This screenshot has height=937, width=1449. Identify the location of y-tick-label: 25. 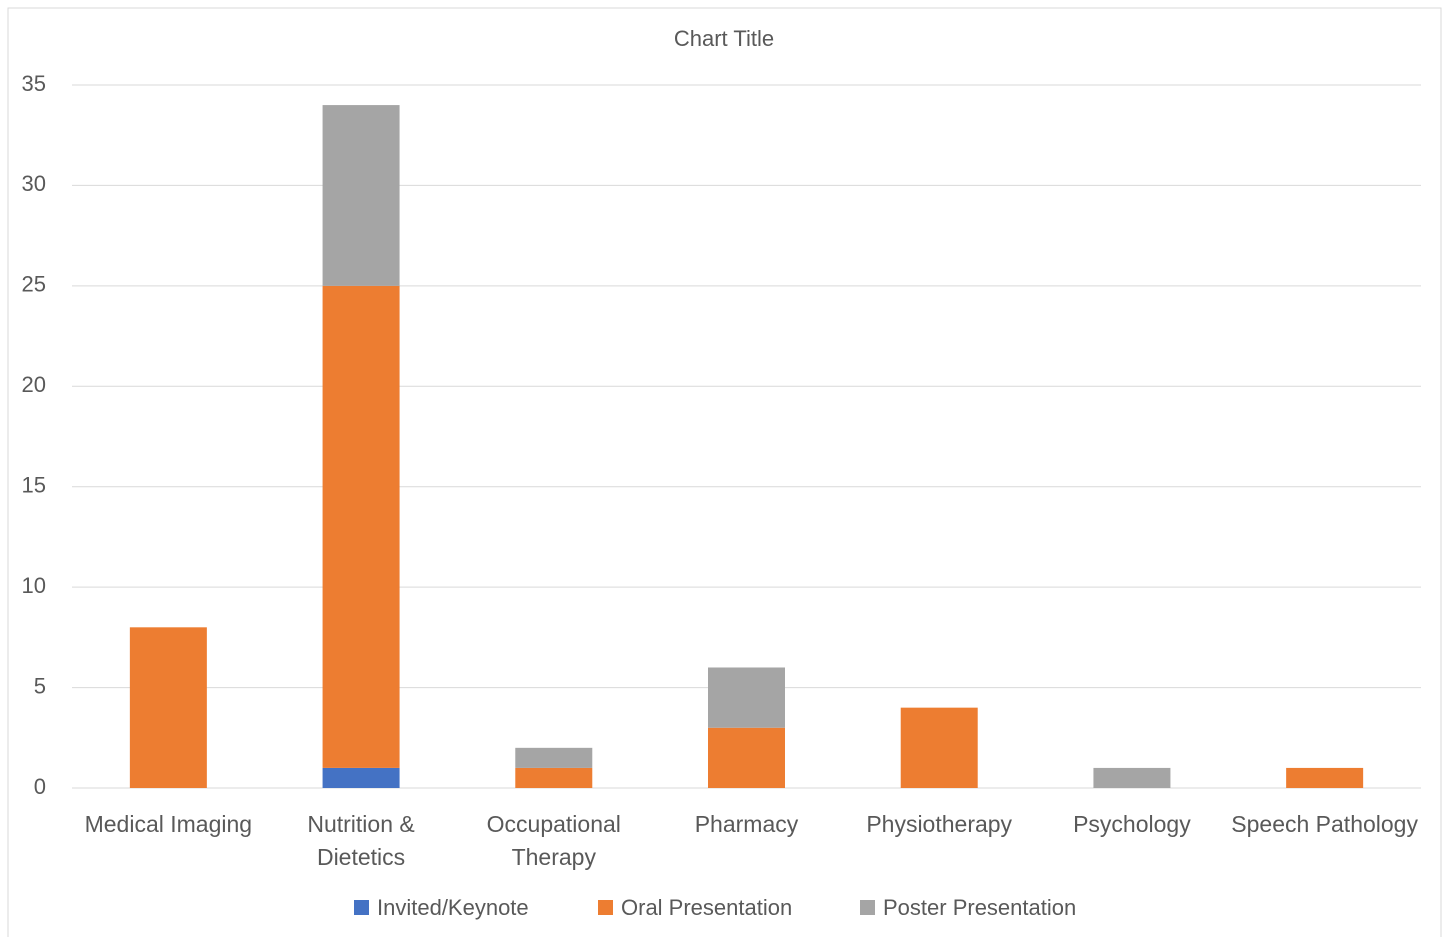
(34, 284).